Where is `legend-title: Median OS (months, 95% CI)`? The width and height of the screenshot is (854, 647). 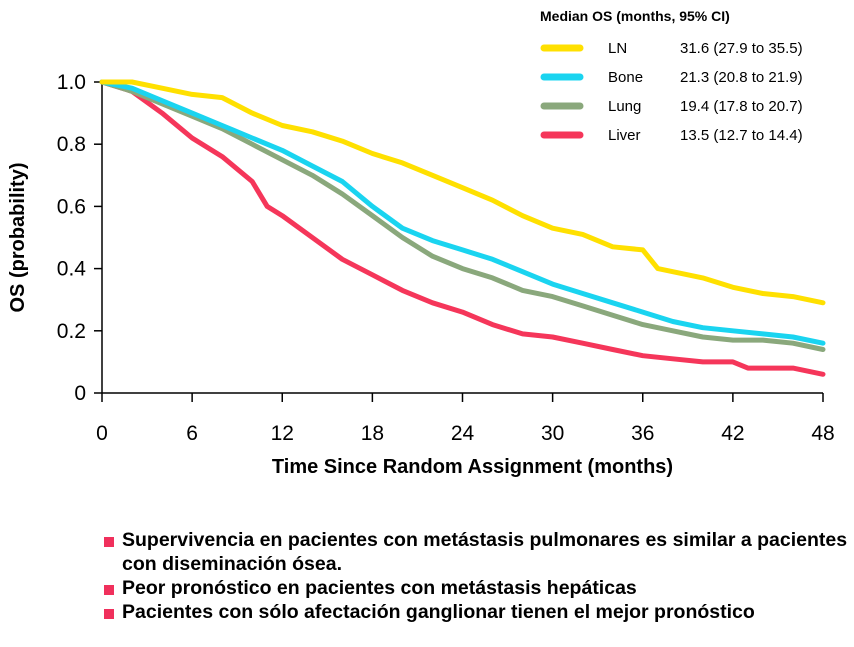 legend-title: Median OS (months, 95% CI) is located at coordinates (635, 16).